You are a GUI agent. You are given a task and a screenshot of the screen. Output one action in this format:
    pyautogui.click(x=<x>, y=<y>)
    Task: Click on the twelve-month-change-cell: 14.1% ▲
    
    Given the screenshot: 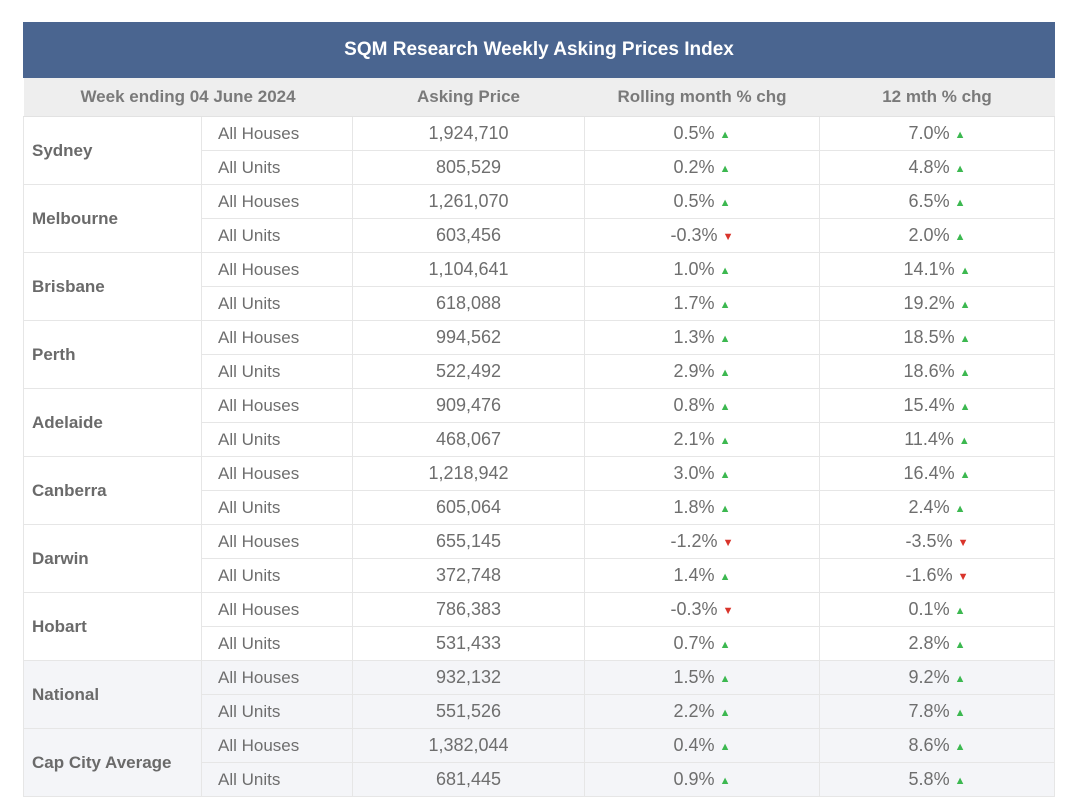 What is the action you would take?
    pyautogui.click(x=937, y=269)
    